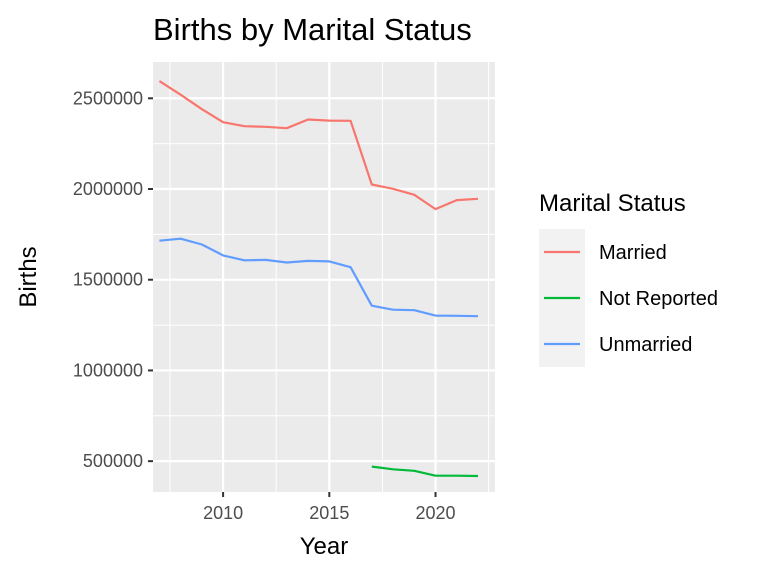  Describe the element at coordinates (324, 546) in the screenshot. I see `x-axis-title: Year` at that location.